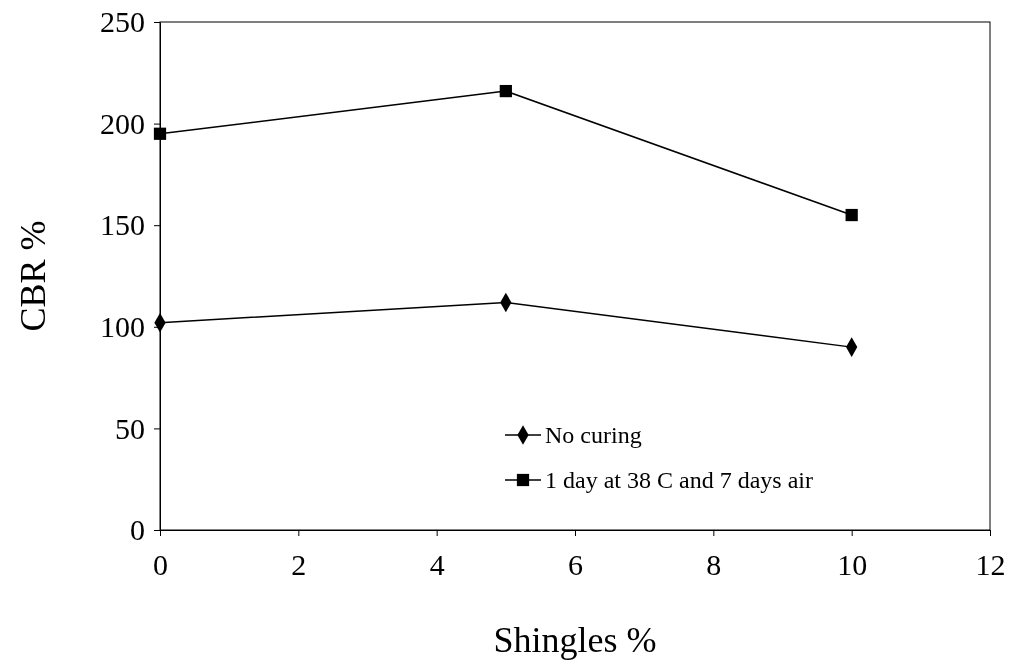  I want to click on y-tick-label: 200, so click(122, 123).